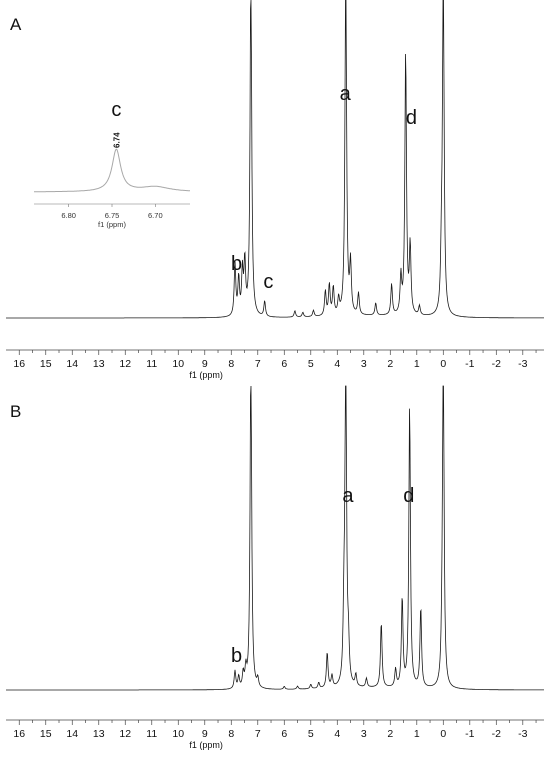 This screenshot has width=550, height=757. I want to click on panel-a-x-axis-label: f1 (ppm), so click(206, 375).